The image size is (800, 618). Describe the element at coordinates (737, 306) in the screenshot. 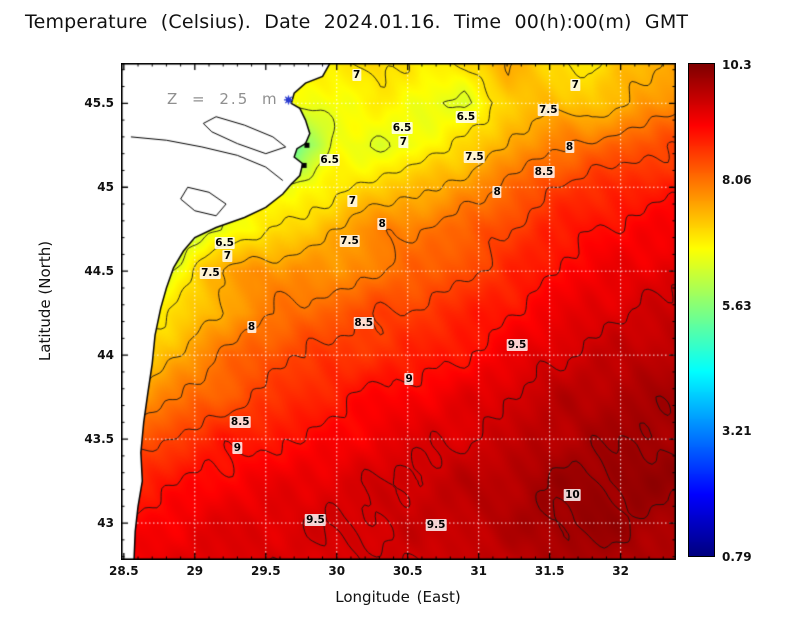

I see `colorbar-tick-label: 5.63` at that location.